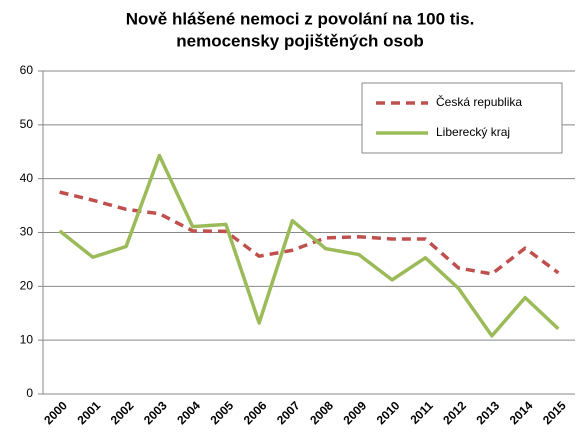 Image resolution: width=579 pixels, height=436 pixels. Describe the element at coordinates (255, 412) in the screenshot. I see `x-tick-label: 2006` at that location.